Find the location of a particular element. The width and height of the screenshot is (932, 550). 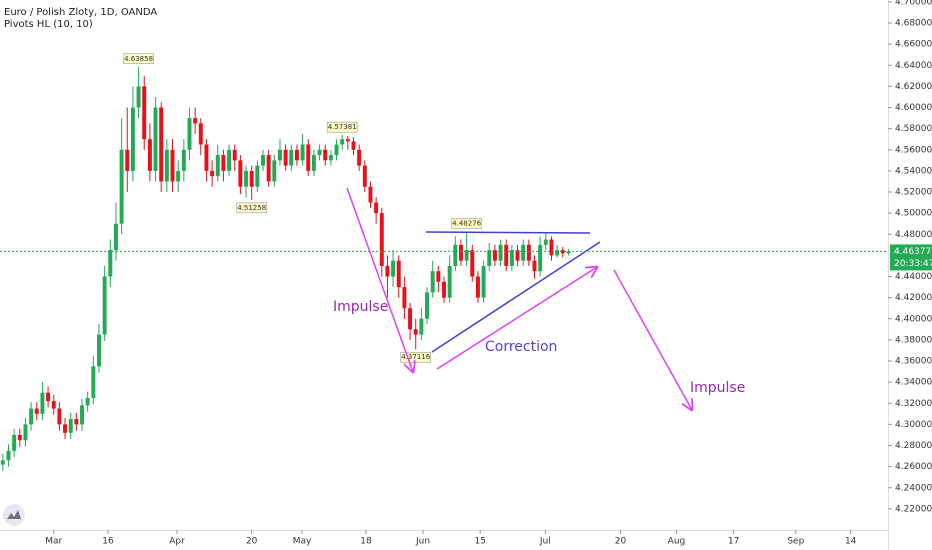

tv-logo is located at coordinates (14, 515).